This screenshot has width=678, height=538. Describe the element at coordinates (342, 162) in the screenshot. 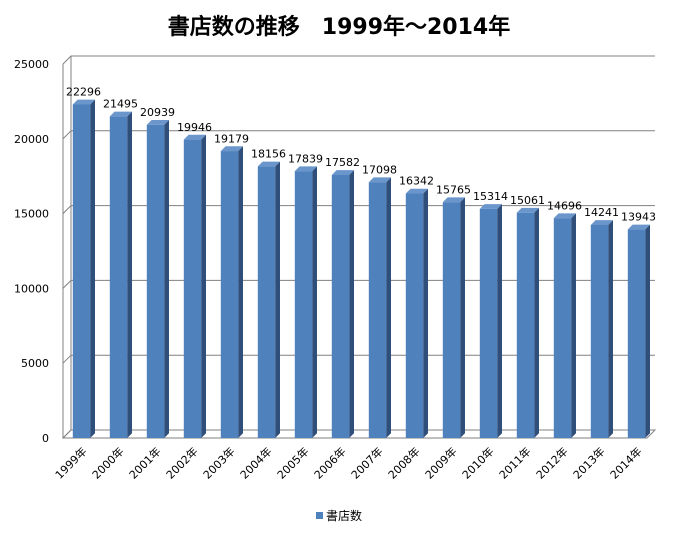

I see `data-label: 17582` at that location.